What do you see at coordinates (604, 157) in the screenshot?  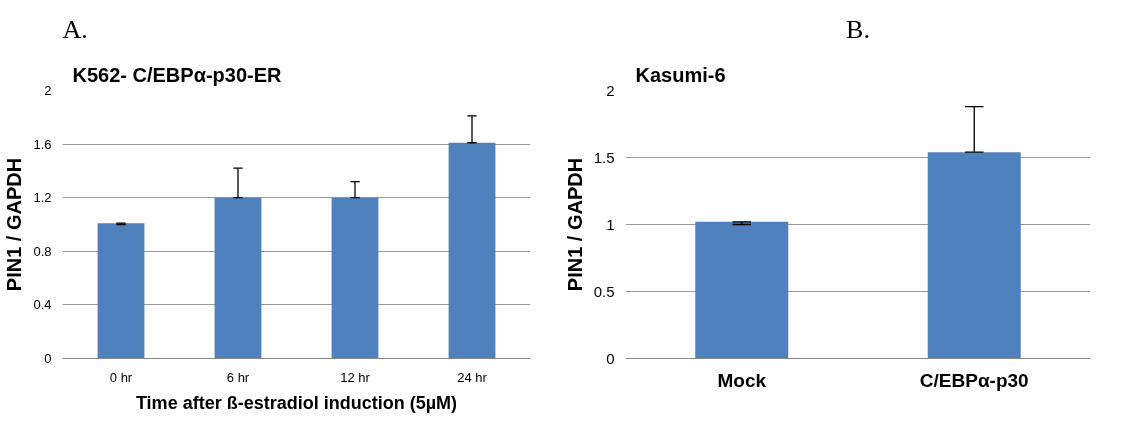 I see `y-tick-label: 1.5` at bounding box center [604, 157].